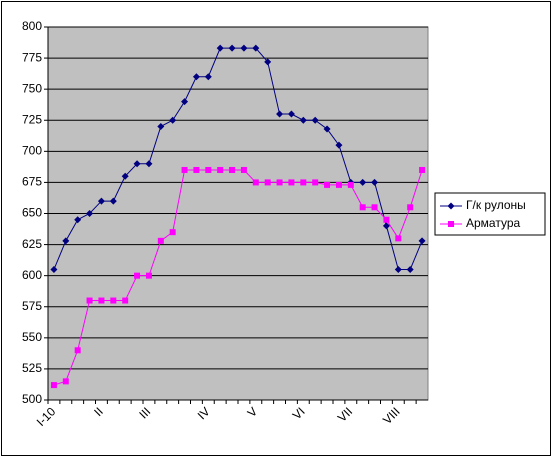  I want to click on legend-label: Г/к рулоны, so click(496, 205).